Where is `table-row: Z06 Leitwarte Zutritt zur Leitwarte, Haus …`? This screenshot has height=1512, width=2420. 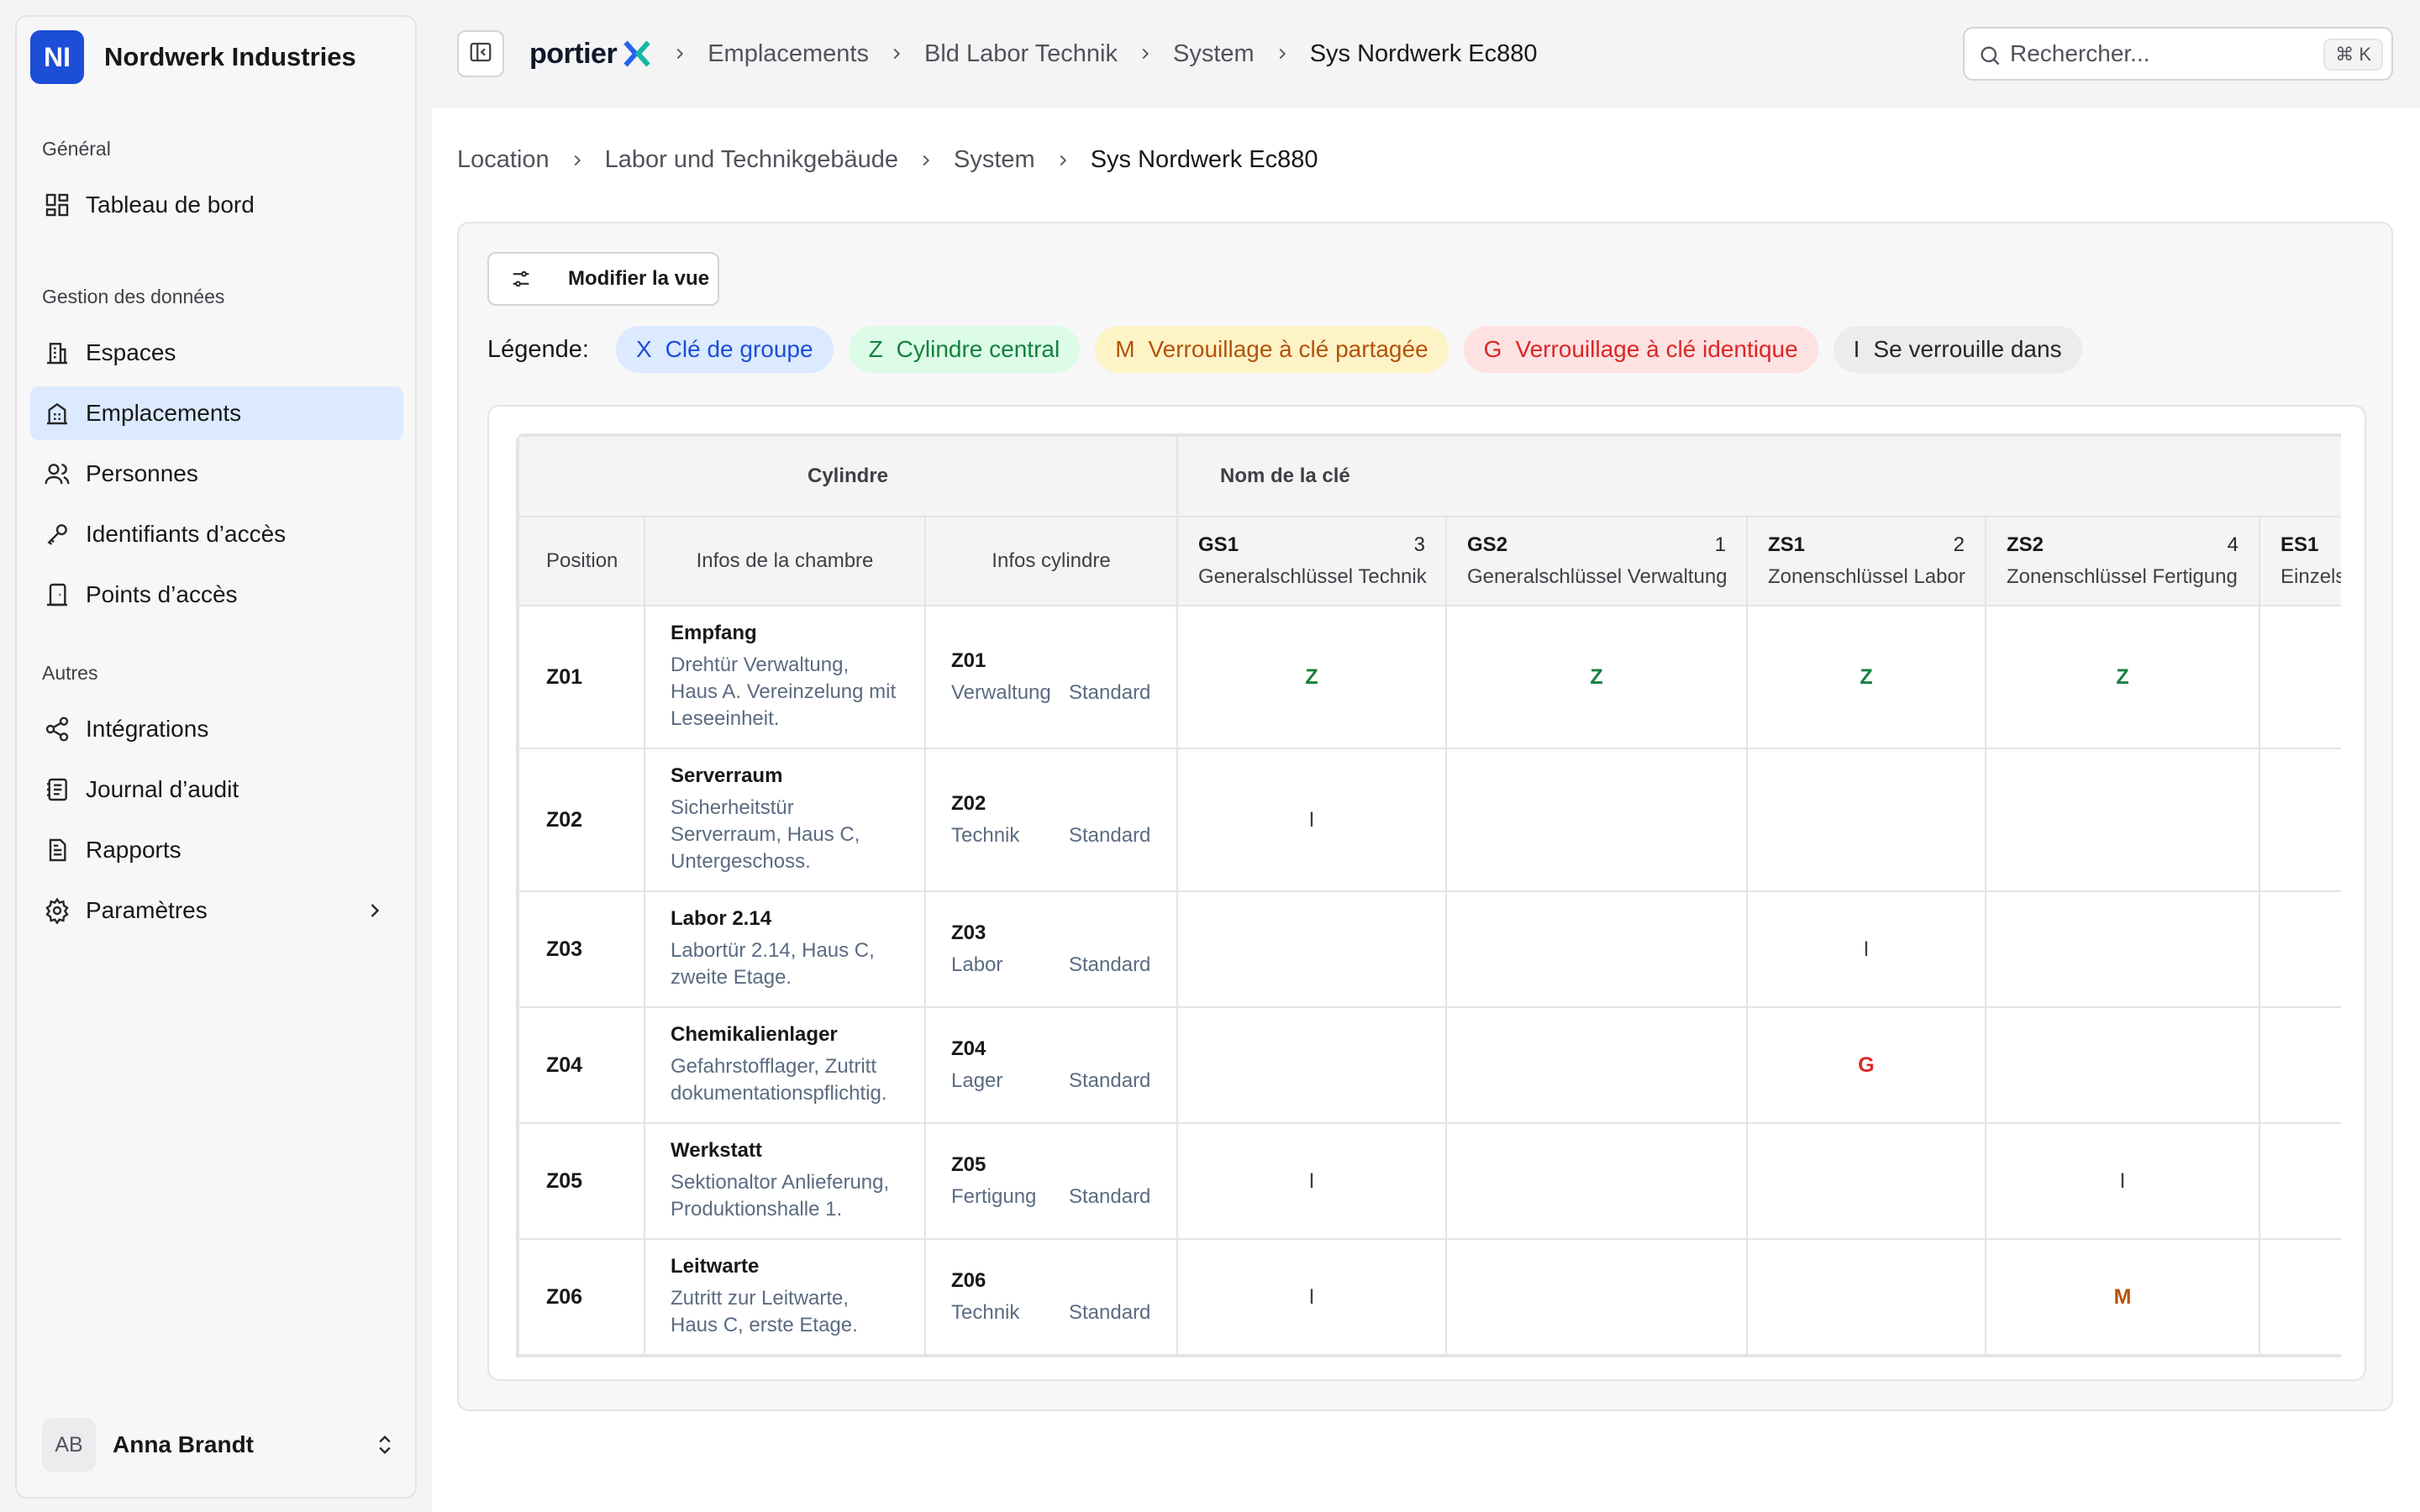 table-row: Z06 Leitwarte Zutritt zur Leitwarte, Haus … is located at coordinates (1429, 1297).